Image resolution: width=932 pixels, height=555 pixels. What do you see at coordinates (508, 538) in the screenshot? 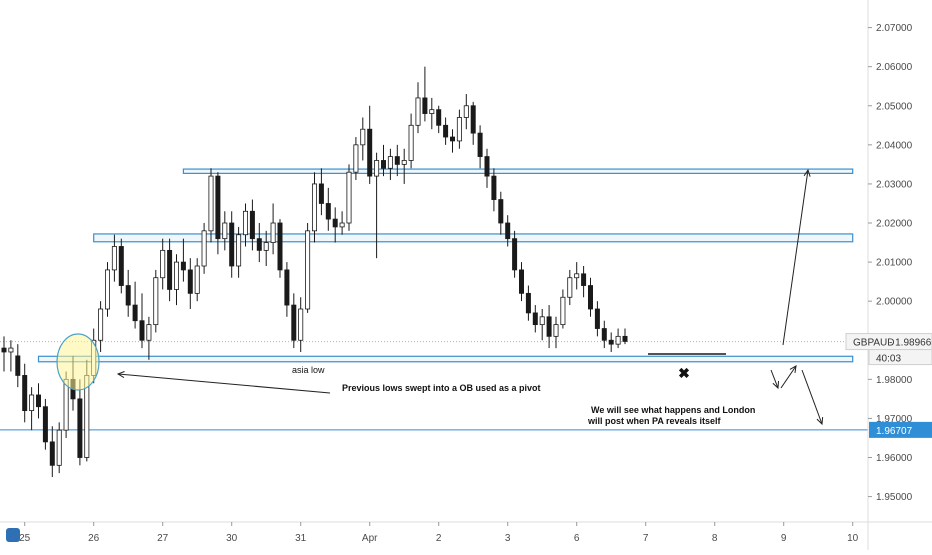
I see `x-tick-label: 3` at bounding box center [508, 538].